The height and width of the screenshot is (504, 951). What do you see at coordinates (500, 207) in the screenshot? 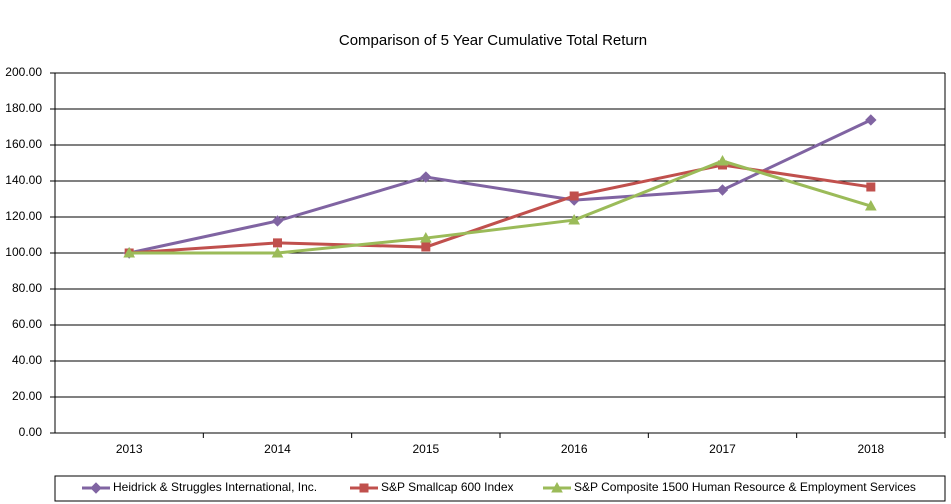
I see `series-line` at bounding box center [500, 207].